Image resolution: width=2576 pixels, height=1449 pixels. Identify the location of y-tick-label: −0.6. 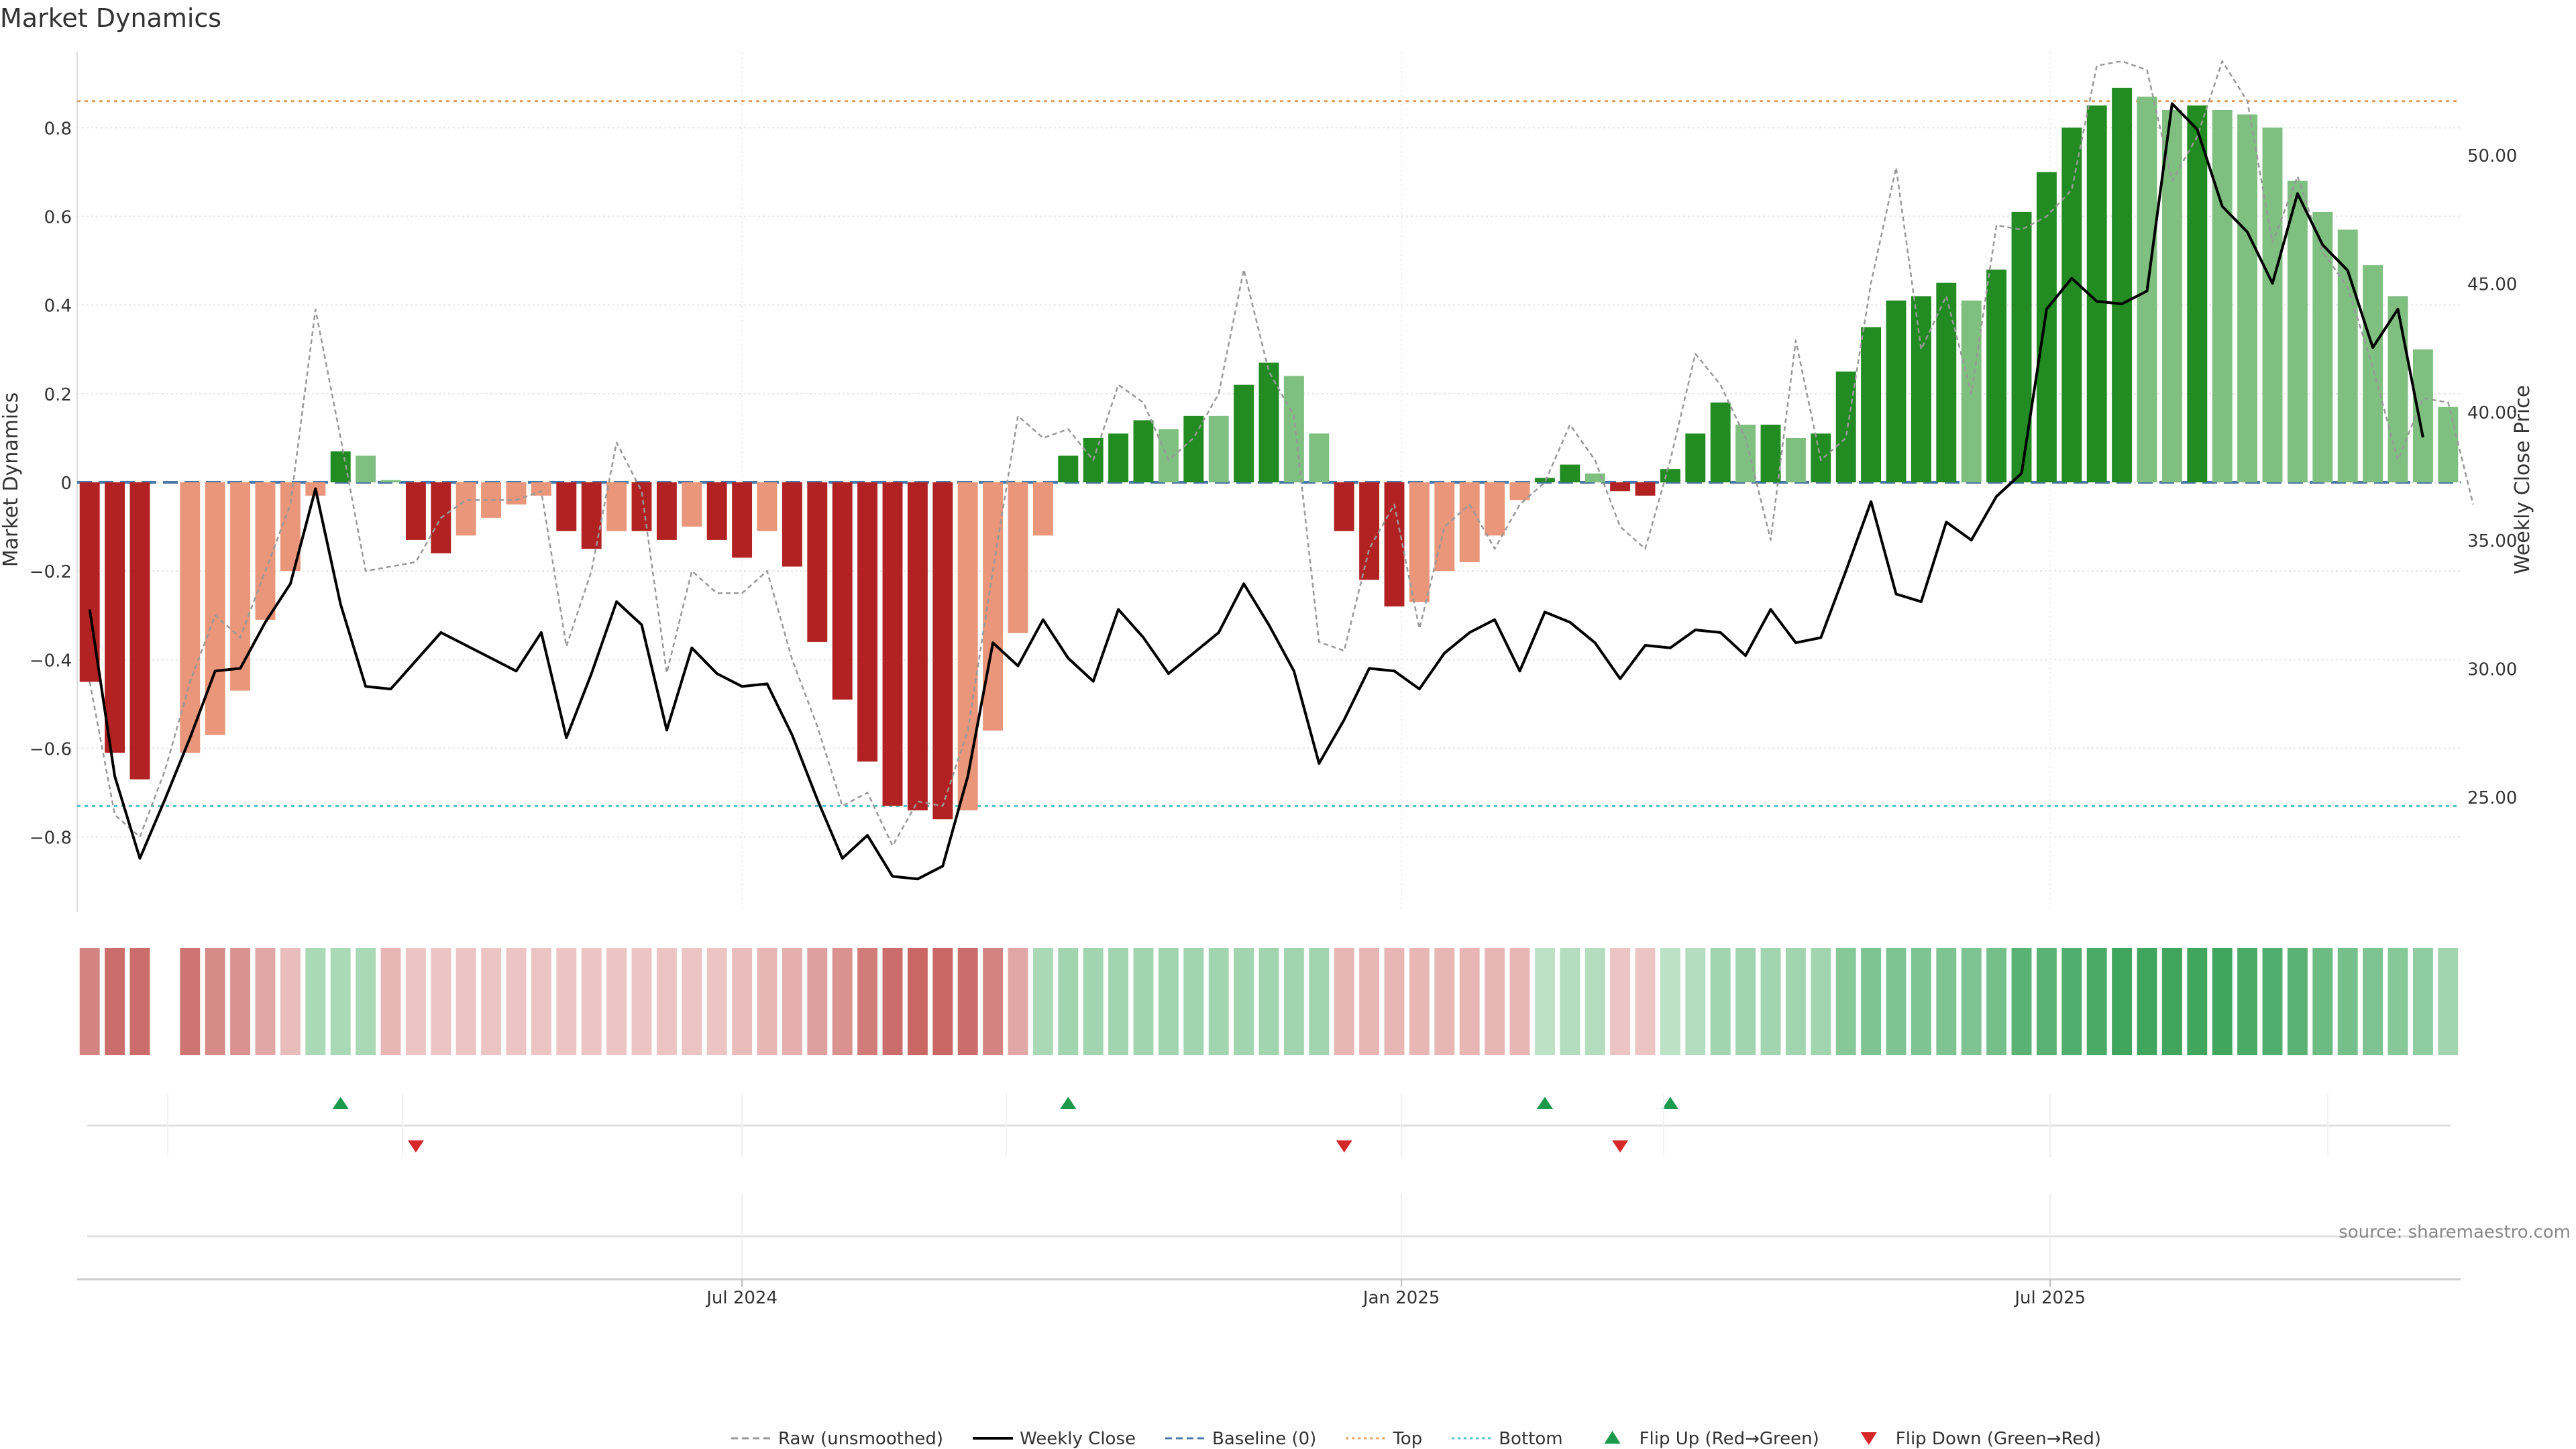
(51, 749).